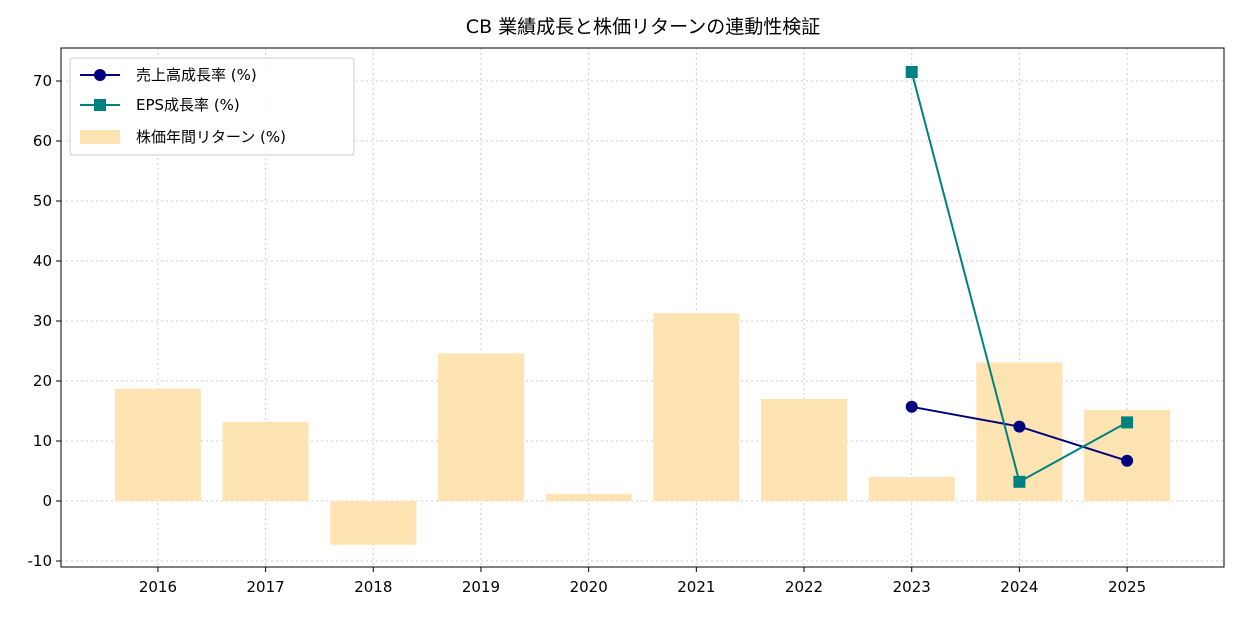 This screenshot has width=1238, height=617. What do you see at coordinates (42, 321) in the screenshot?
I see `y-tick-label: 30` at bounding box center [42, 321].